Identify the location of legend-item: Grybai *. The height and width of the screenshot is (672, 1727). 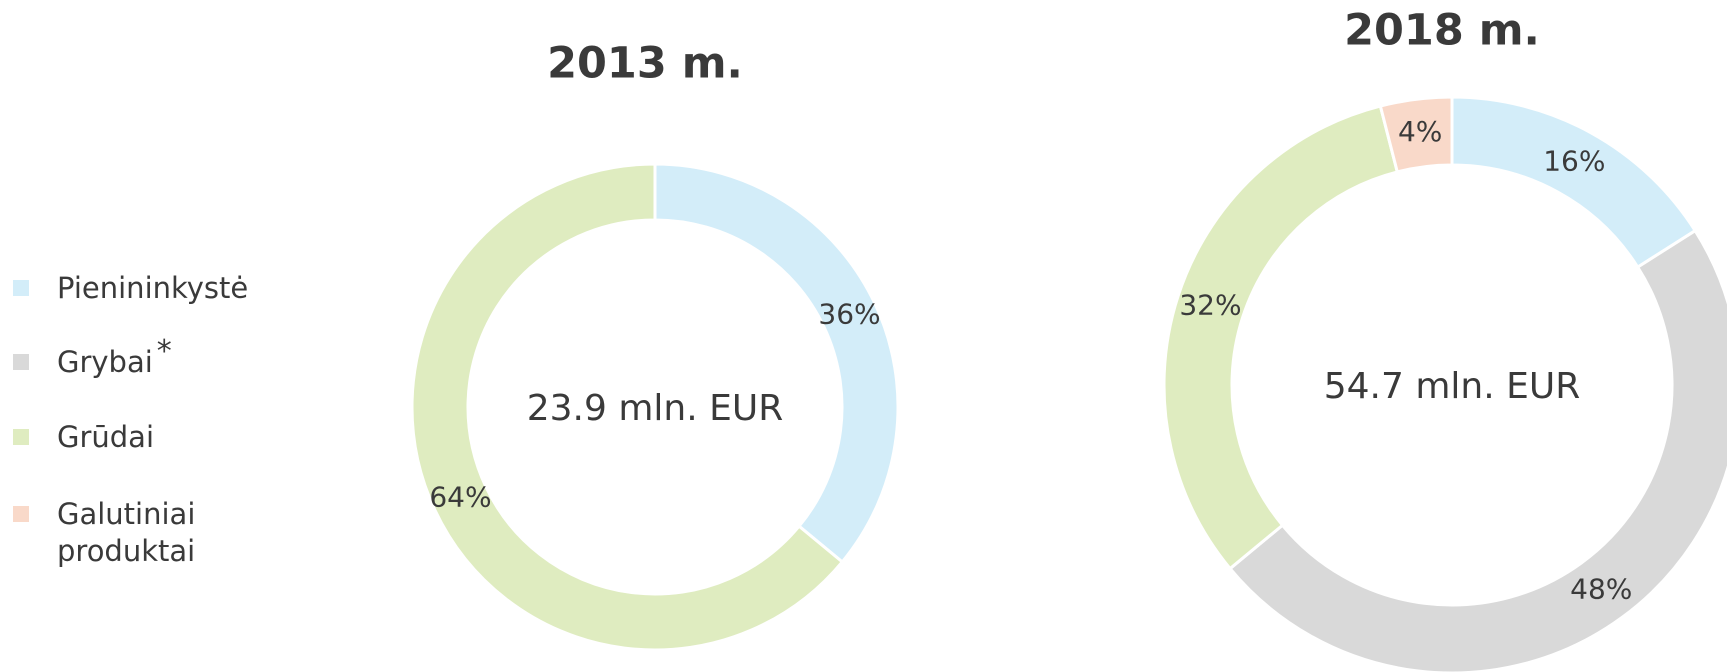
(120, 359).